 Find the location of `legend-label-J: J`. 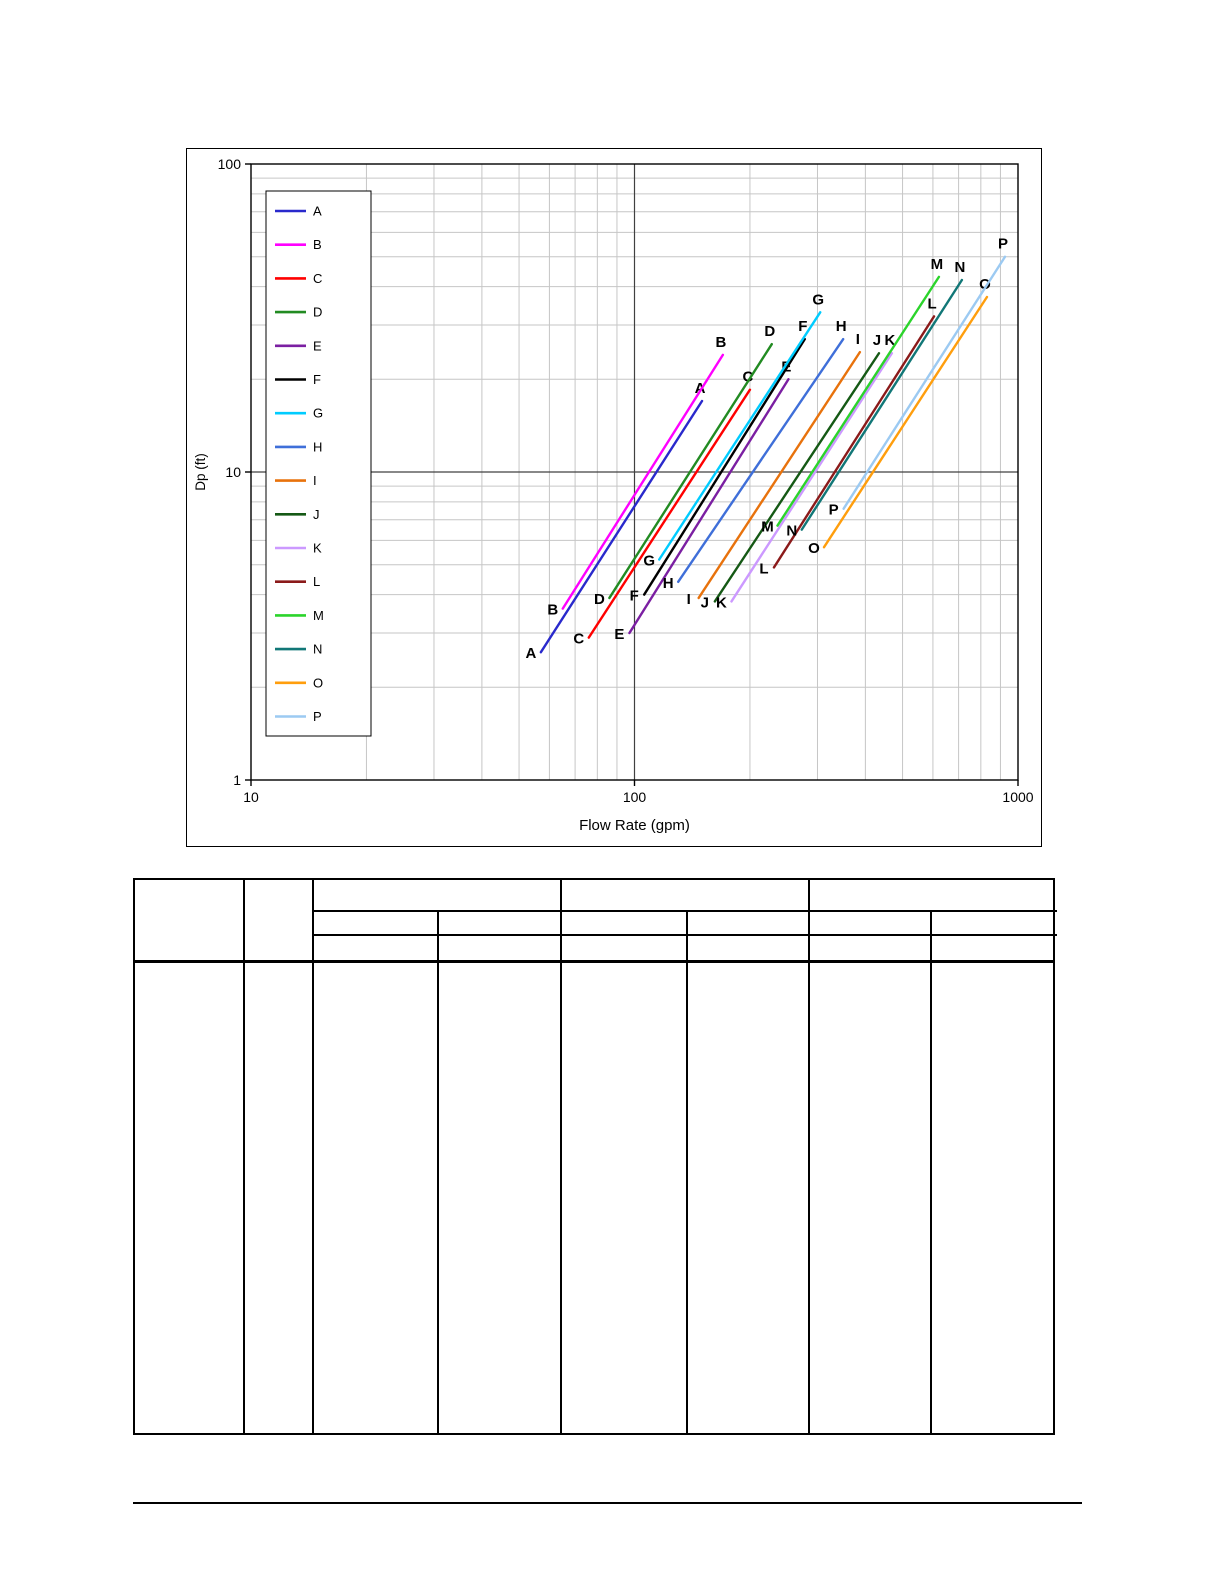

legend-label-J: J is located at coordinates (316, 514).